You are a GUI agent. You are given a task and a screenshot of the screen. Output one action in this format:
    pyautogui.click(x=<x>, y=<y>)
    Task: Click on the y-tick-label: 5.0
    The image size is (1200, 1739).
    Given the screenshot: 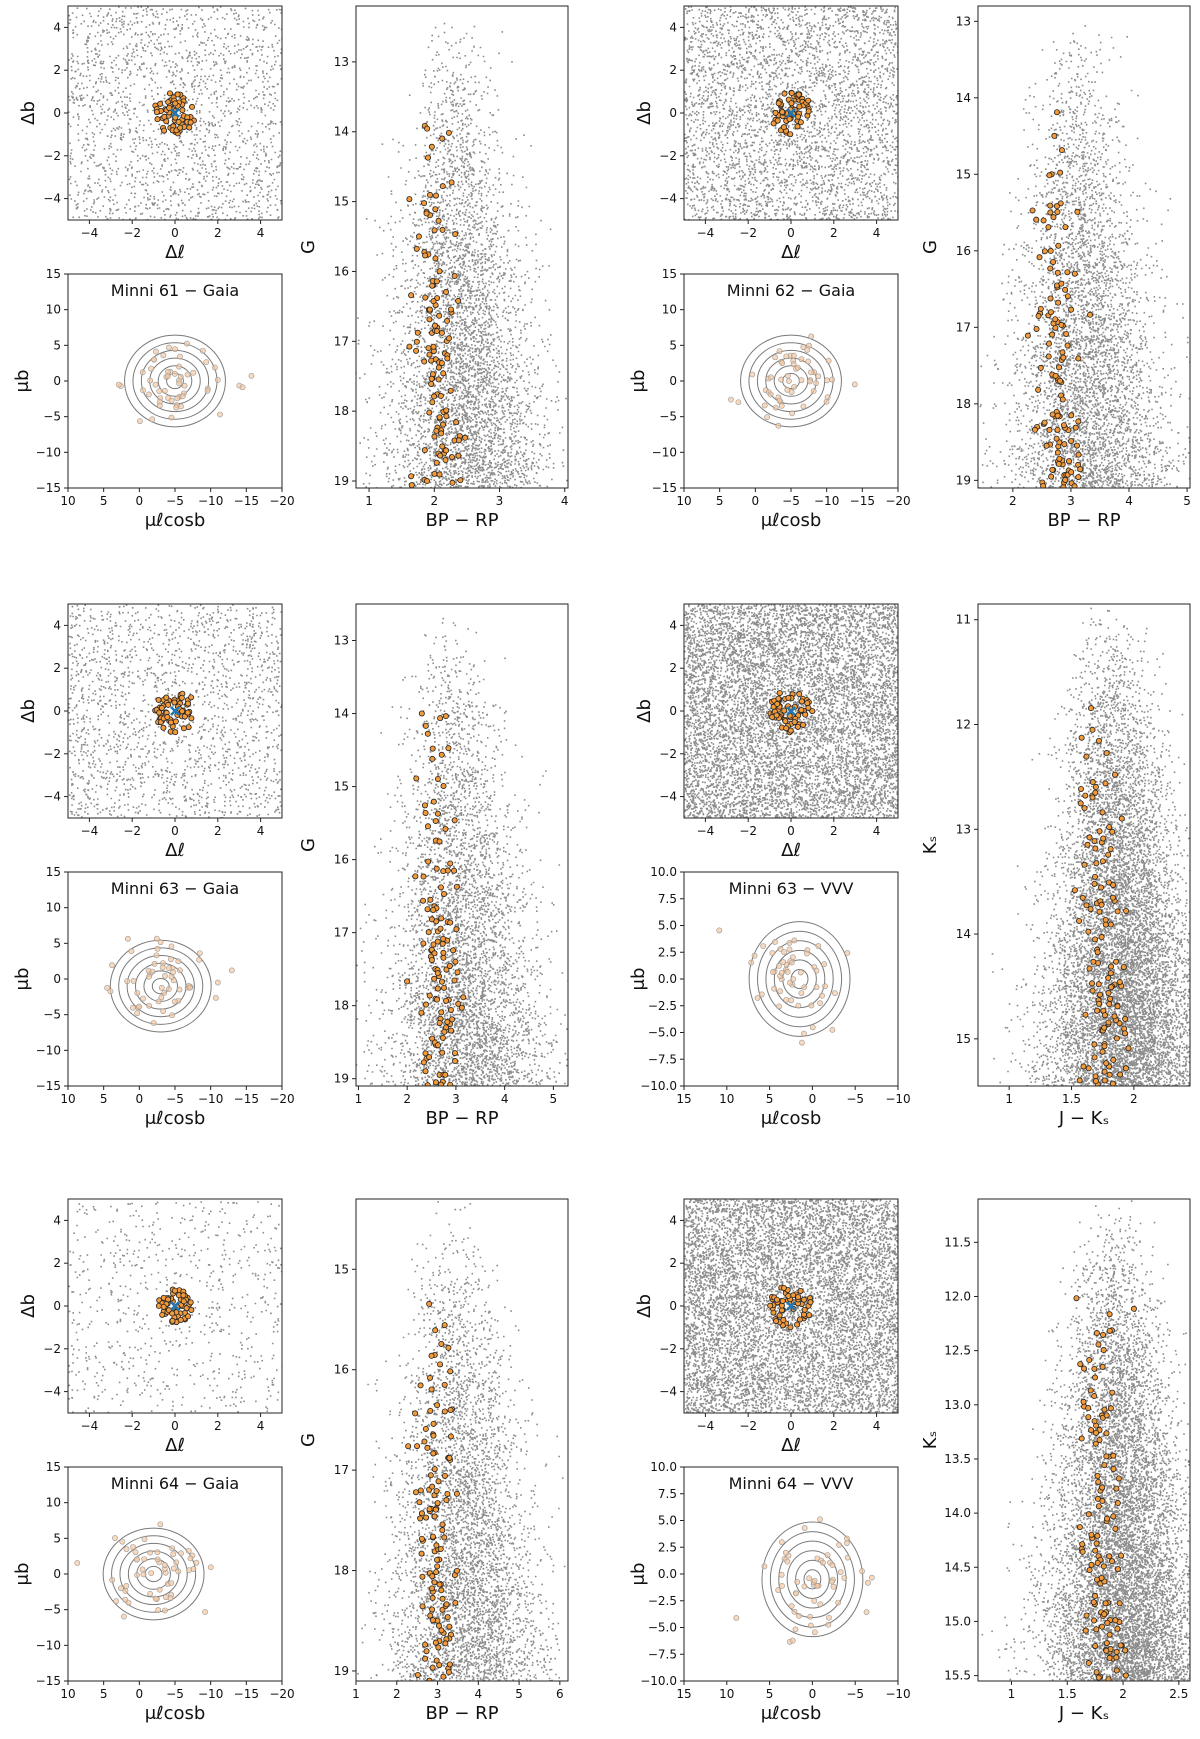 What is the action you would take?
    pyautogui.click(x=667, y=926)
    